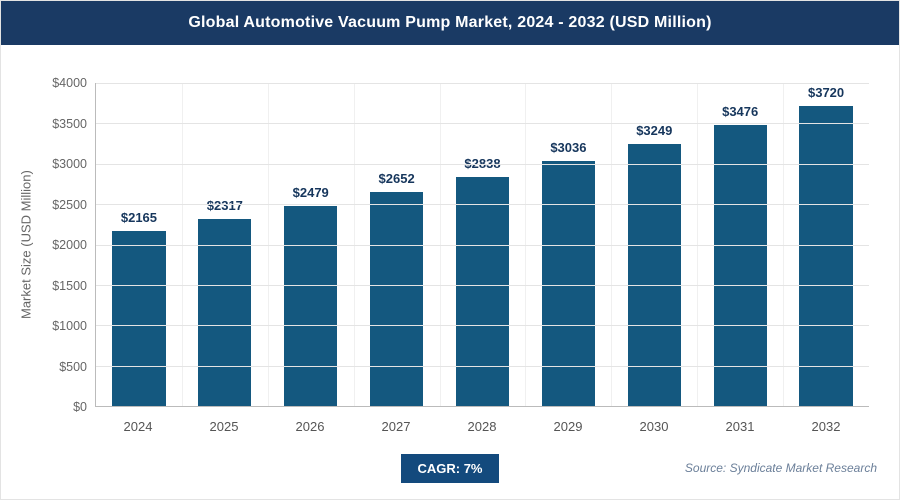  What do you see at coordinates (396, 178) in the screenshot?
I see `bar-value-label: $2652` at bounding box center [396, 178].